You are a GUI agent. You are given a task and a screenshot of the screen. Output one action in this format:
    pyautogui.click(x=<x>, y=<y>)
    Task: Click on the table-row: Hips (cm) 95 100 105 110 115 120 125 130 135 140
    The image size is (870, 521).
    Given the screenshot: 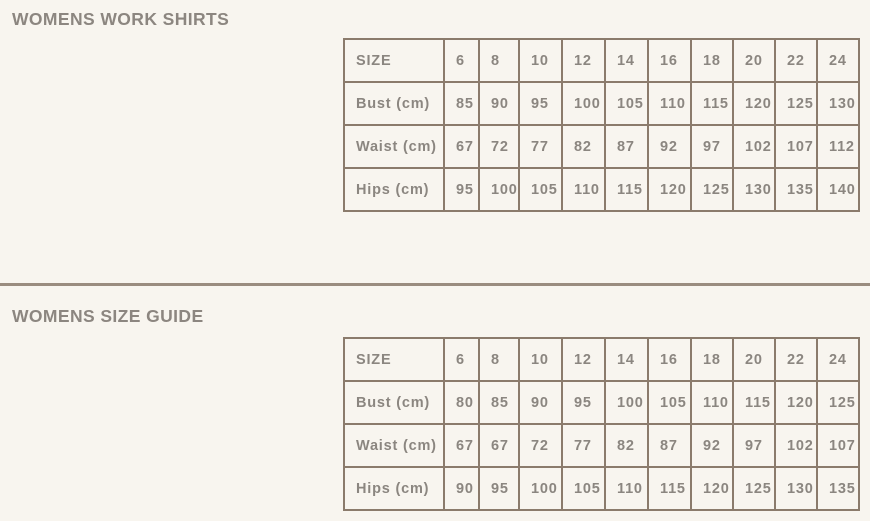 What is the action you would take?
    pyautogui.click(x=601, y=189)
    